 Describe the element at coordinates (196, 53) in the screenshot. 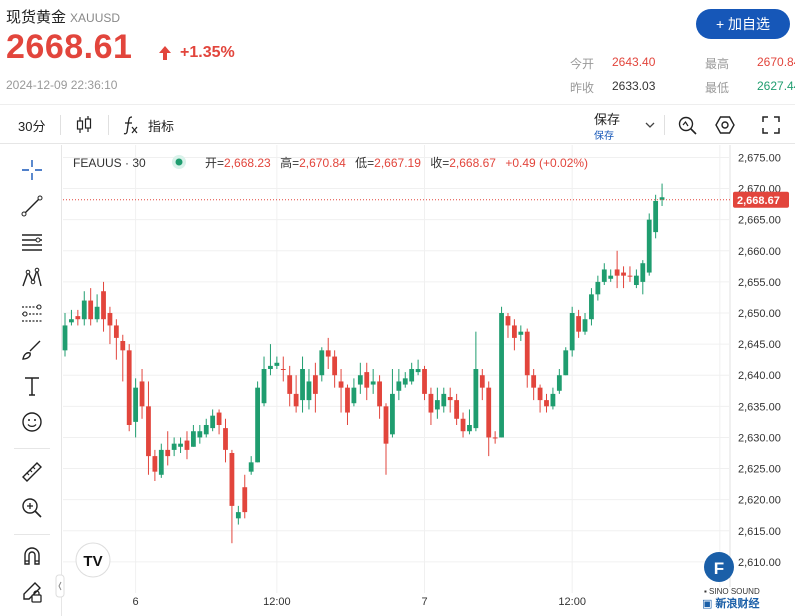

I see `price-change: +1.35%` at that location.